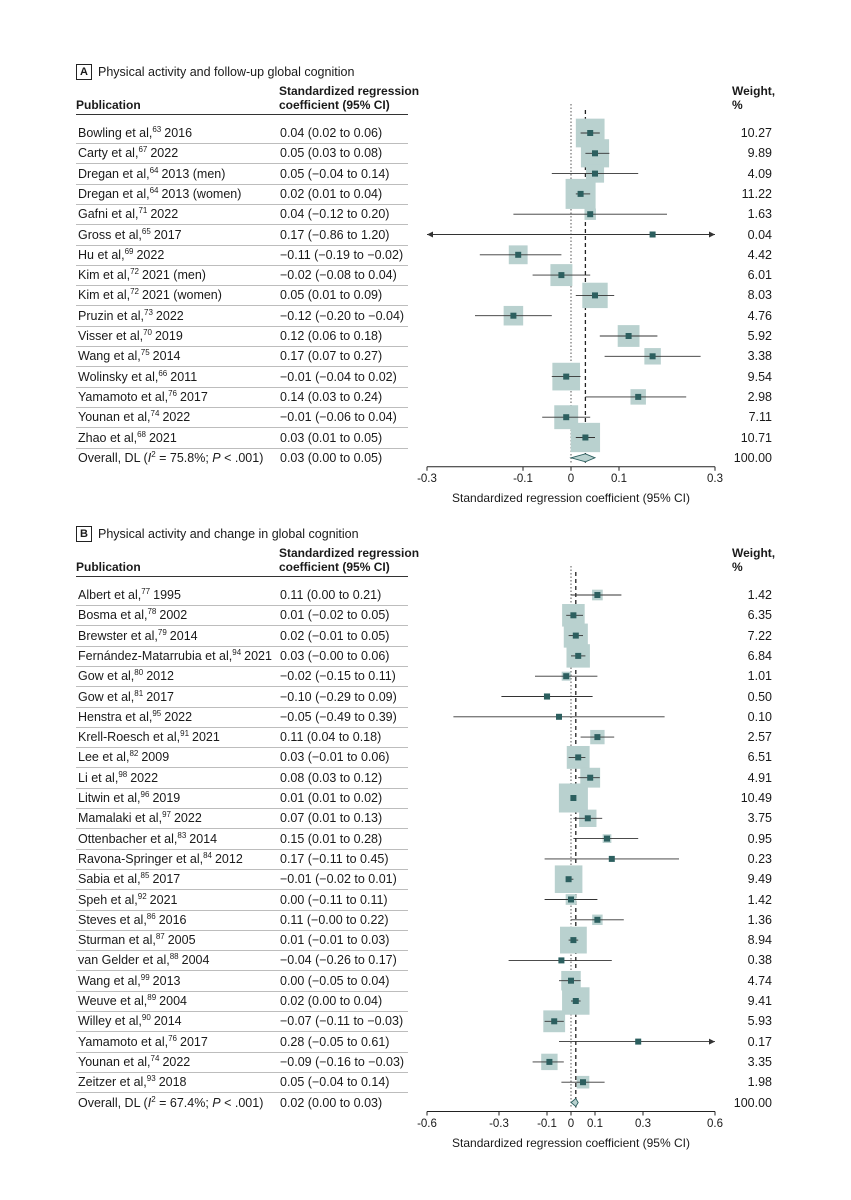  I want to click on x-tick-label: -0.3, so click(499, 1123).